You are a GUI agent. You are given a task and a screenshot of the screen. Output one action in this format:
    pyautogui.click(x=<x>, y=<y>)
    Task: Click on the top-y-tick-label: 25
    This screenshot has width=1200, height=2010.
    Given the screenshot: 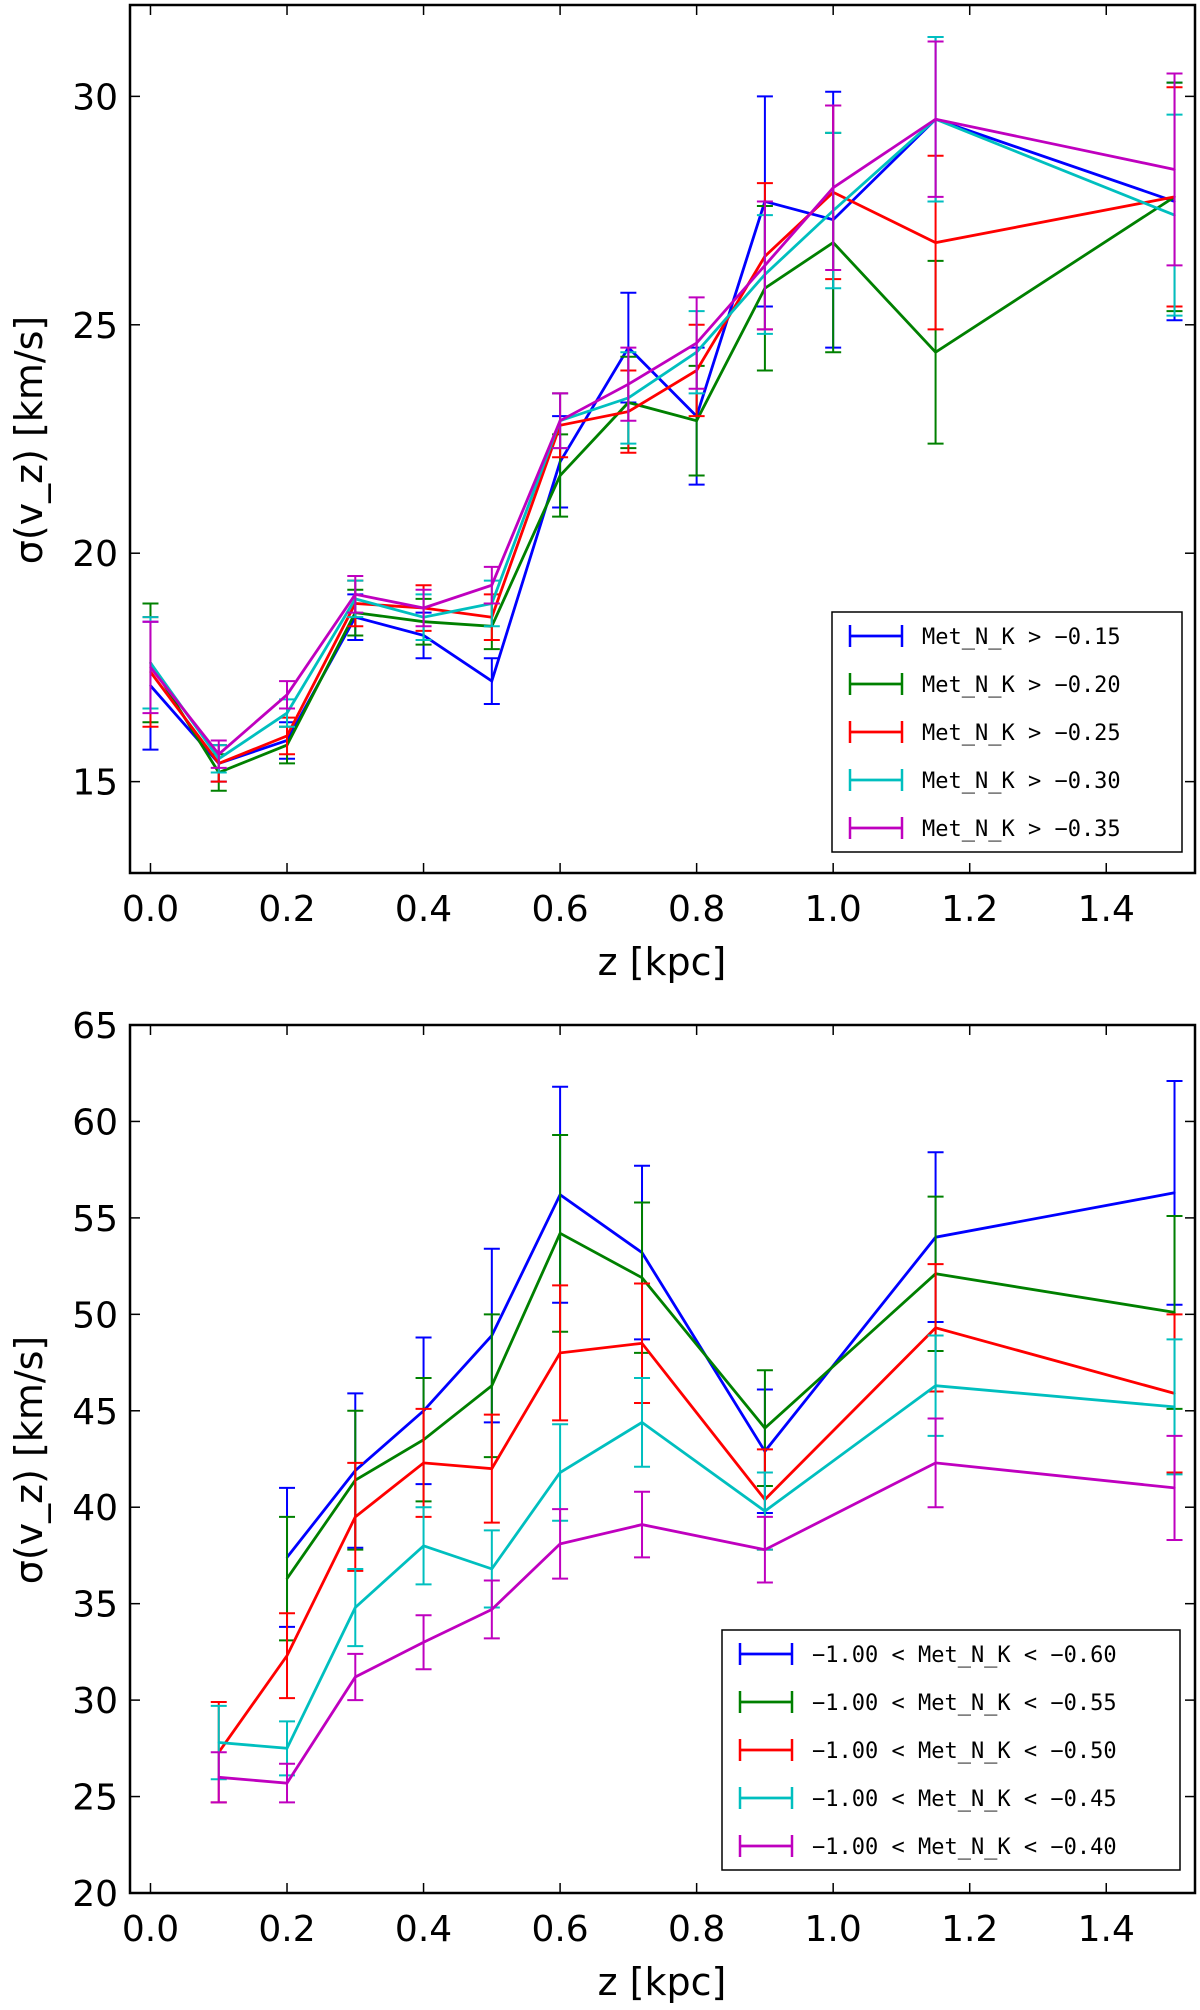 What is the action you would take?
    pyautogui.click(x=95, y=326)
    